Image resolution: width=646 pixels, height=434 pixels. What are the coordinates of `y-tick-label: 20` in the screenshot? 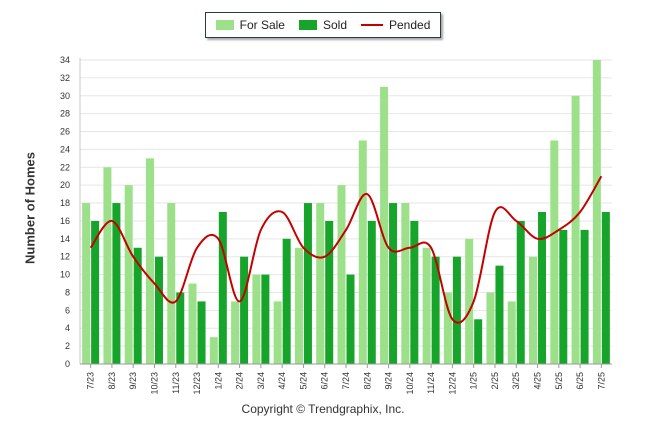 It's located at (65, 185).